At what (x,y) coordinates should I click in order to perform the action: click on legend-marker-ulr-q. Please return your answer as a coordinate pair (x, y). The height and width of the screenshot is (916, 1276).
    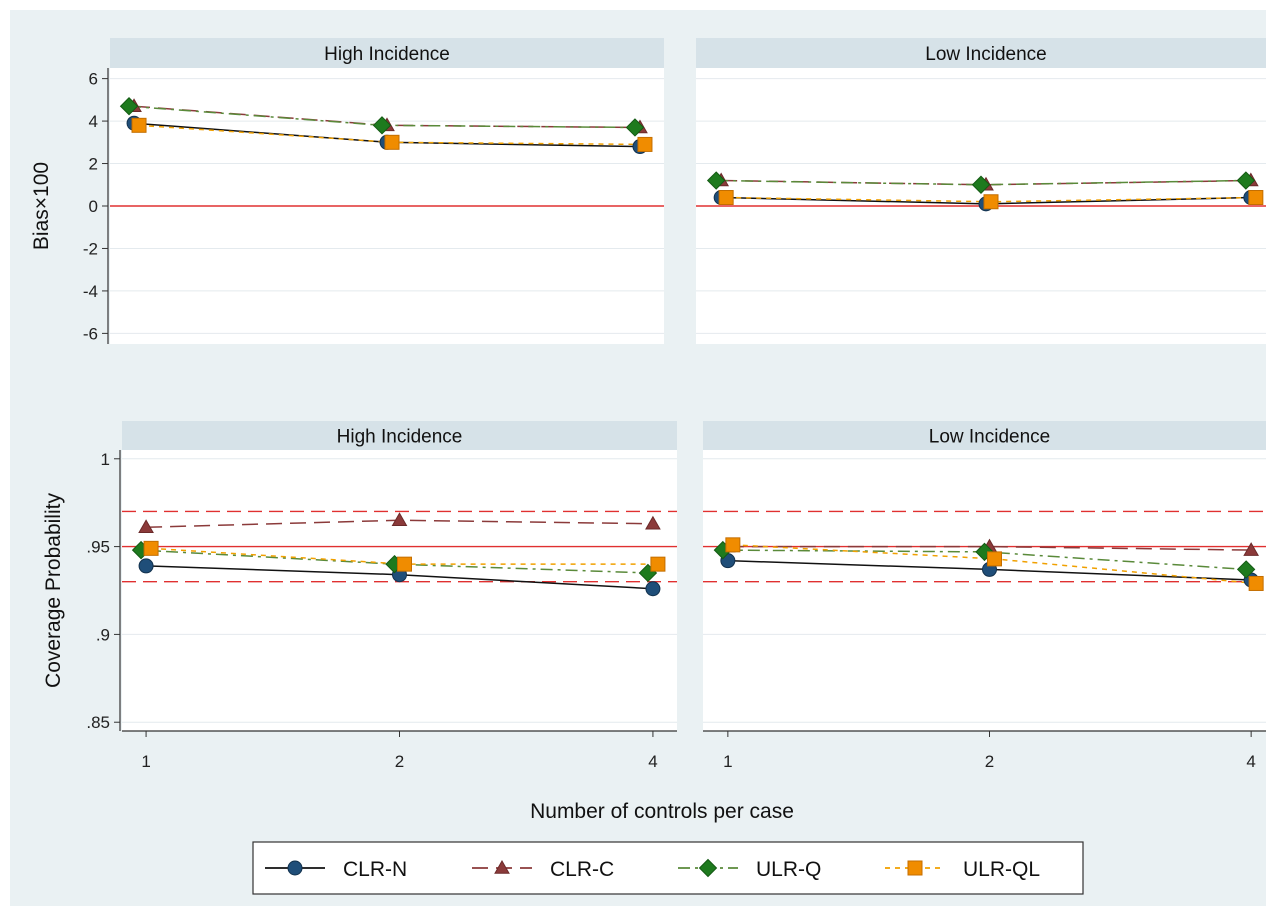
    Looking at the image, I should click on (708, 868).